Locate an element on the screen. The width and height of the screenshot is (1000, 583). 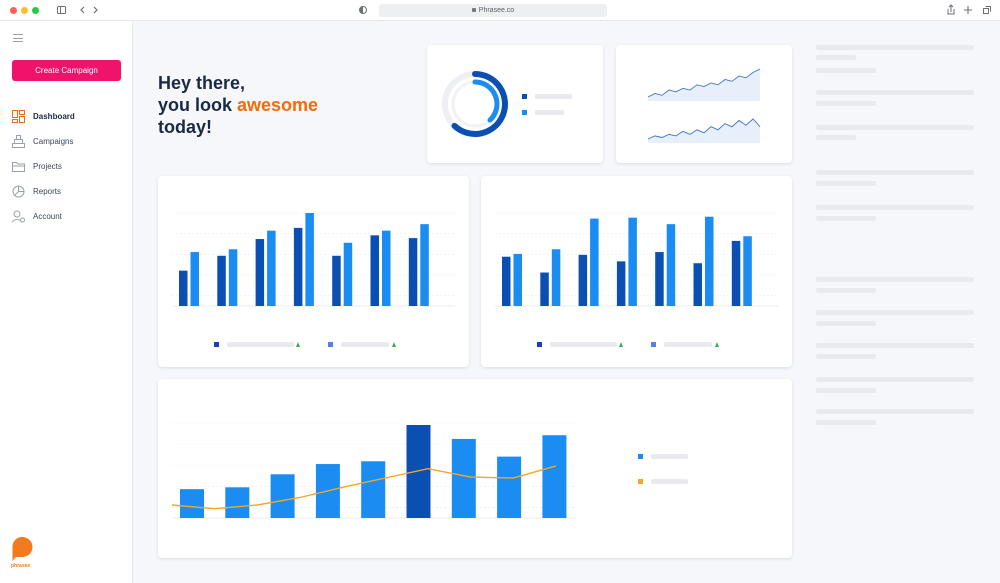
greeting-line-2: you look awesome is located at coordinates (238, 105).